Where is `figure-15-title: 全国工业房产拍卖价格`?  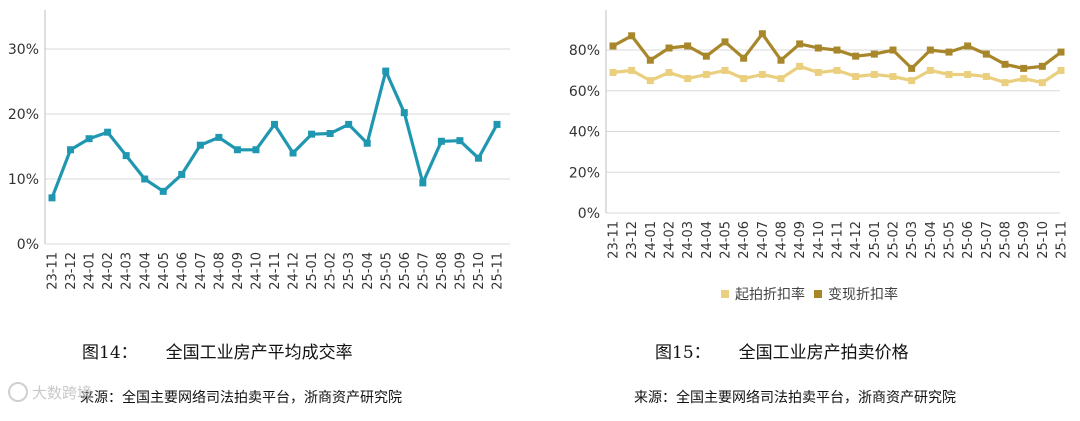 figure-15-title: 全国工业房产拍卖价格 is located at coordinates (823, 353).